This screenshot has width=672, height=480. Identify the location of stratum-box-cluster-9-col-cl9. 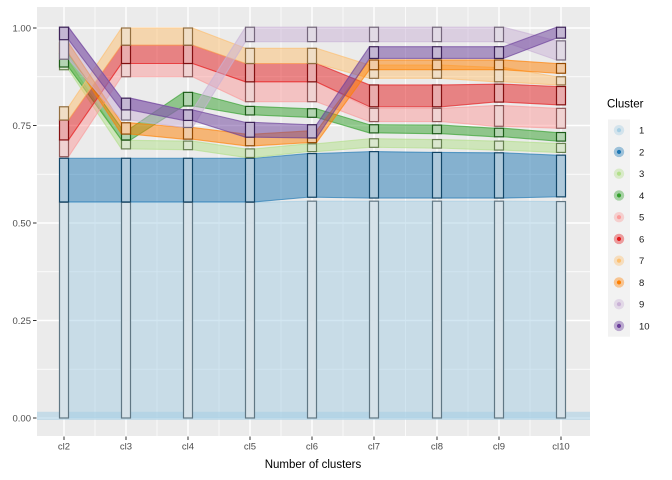
(499, 34).